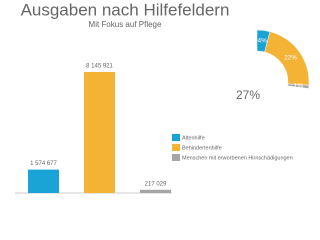 Image resolution: width=320 pixels, height=240 pixels. What do you see at coordinates (99, 67) in the screenshot?
I see `value-label: 8 145 921` at bounding box center [99, 67].